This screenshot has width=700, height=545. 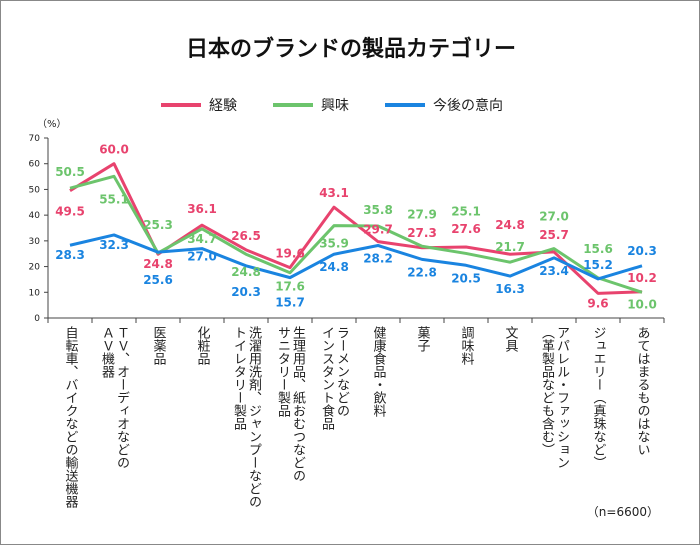 What do you see at coordinates (422, 272) in the screenshot?
I see `data-label: 22.8` at bounding box center [422, 272].